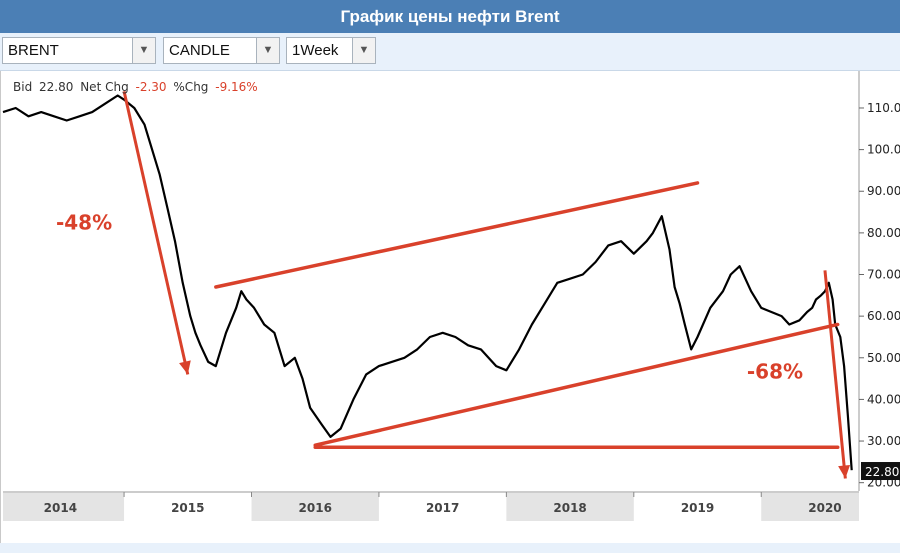 This screenshot has width=900, height=553. What do you see at coordinates (442, 508) in the screenshot?
I see `x-tick-label: 2017` at bounding box center [442, 508].